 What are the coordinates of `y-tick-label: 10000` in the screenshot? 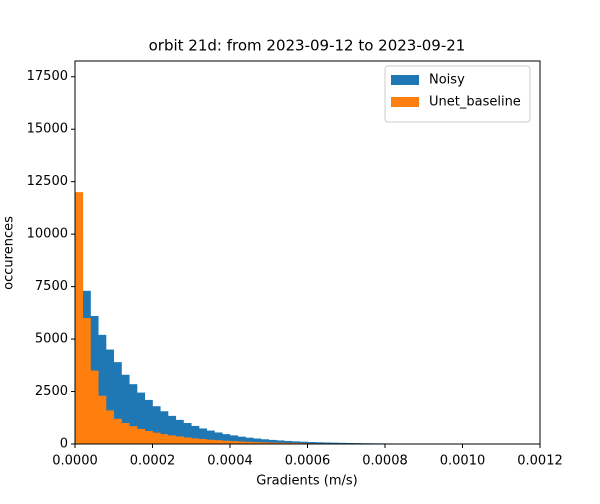 It's located at (47, 234).